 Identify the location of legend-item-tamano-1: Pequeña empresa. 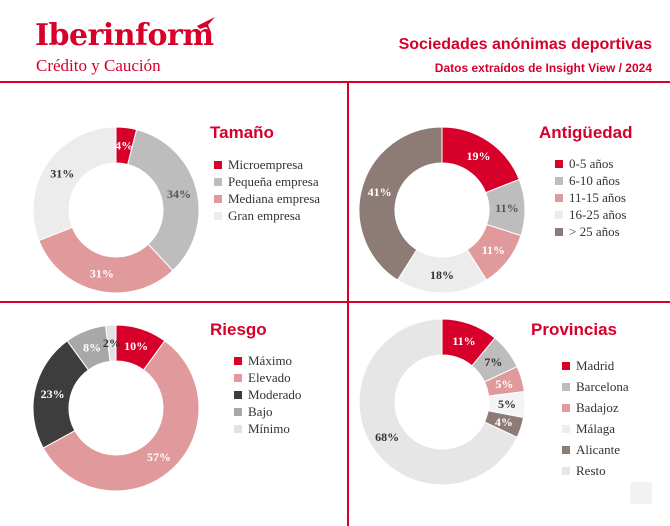
(267, 181).